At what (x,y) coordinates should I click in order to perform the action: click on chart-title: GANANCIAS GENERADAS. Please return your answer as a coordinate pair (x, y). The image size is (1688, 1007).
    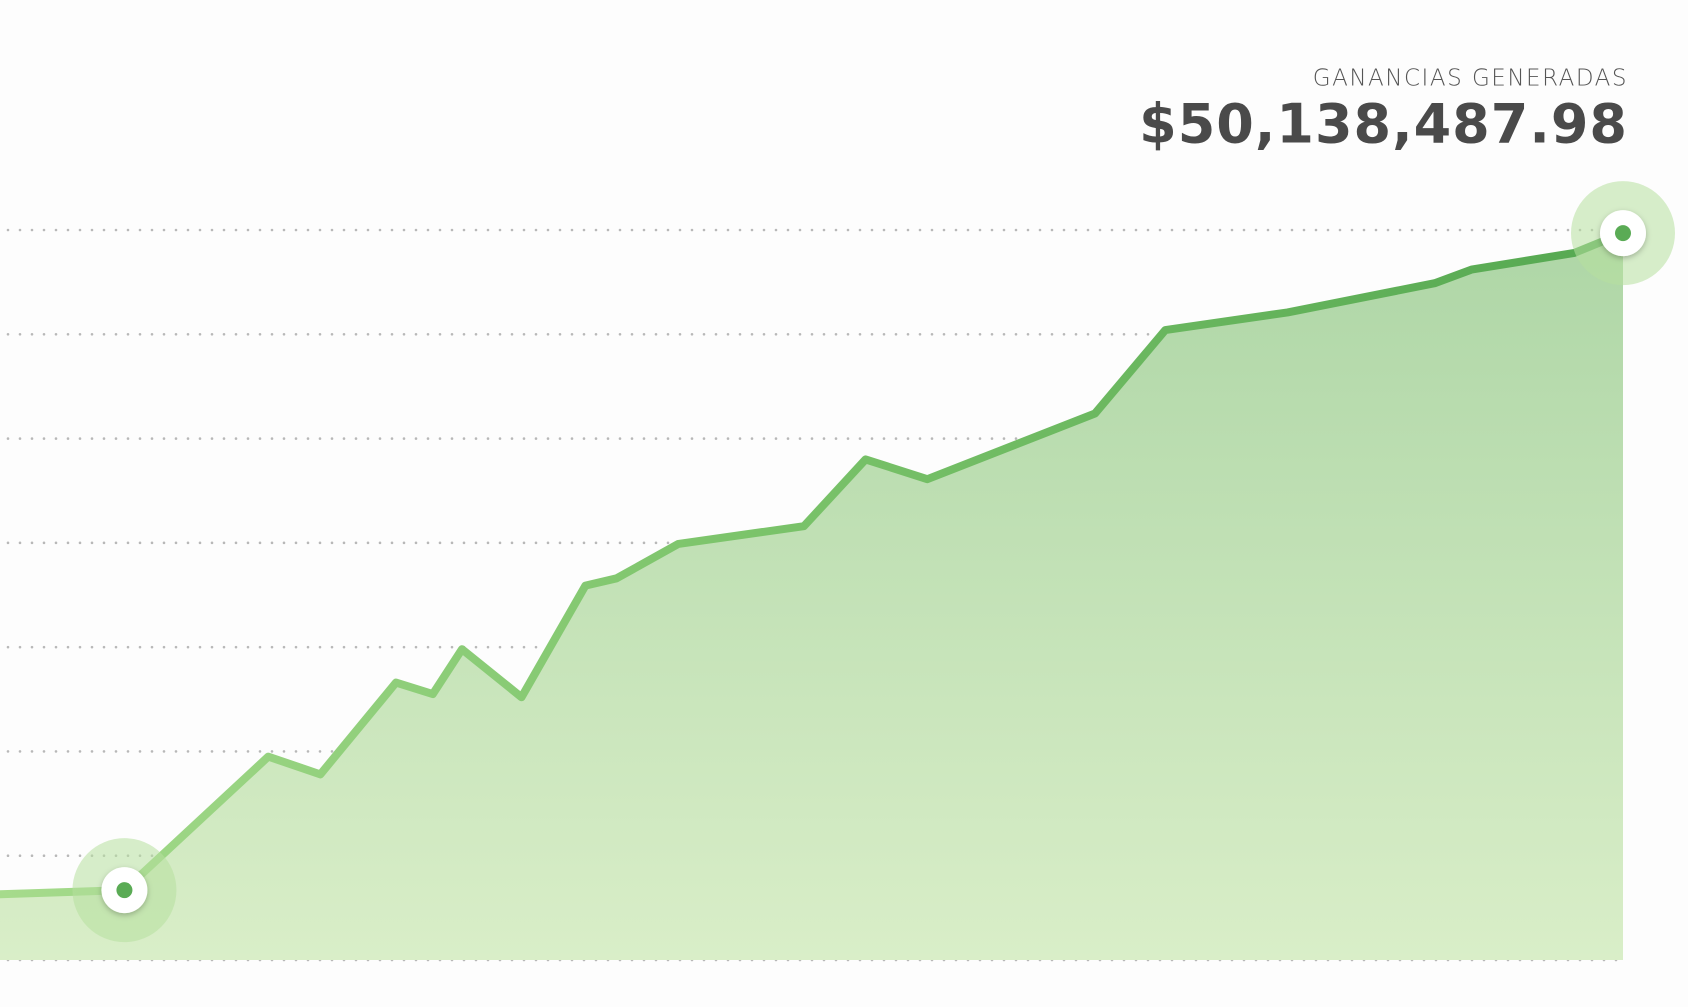
    Looking at the image, I should click on (1470, 79).